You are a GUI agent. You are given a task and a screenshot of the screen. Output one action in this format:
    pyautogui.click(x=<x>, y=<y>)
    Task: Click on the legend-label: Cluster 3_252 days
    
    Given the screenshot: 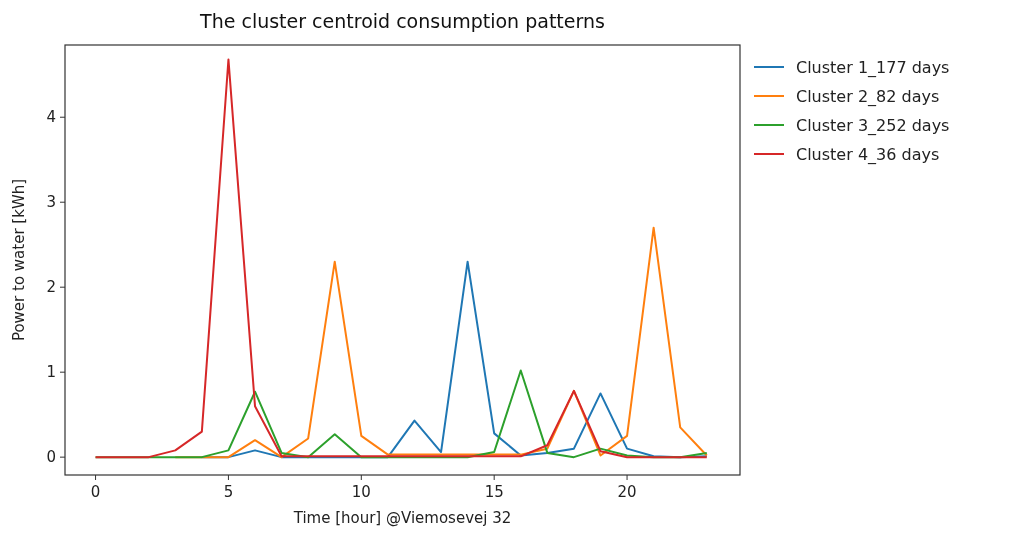 What is the action you would take?
    pyautogui.click(x=873, y=126)
    